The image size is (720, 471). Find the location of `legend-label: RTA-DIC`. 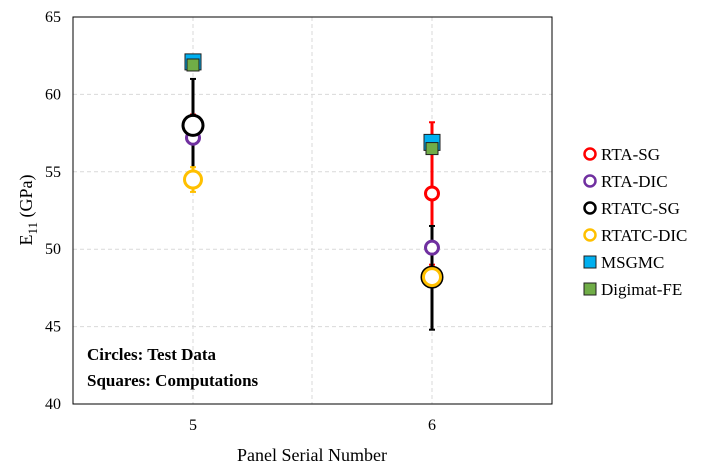

legend-label: RTA-DIC is located at coordinates (634, 181).